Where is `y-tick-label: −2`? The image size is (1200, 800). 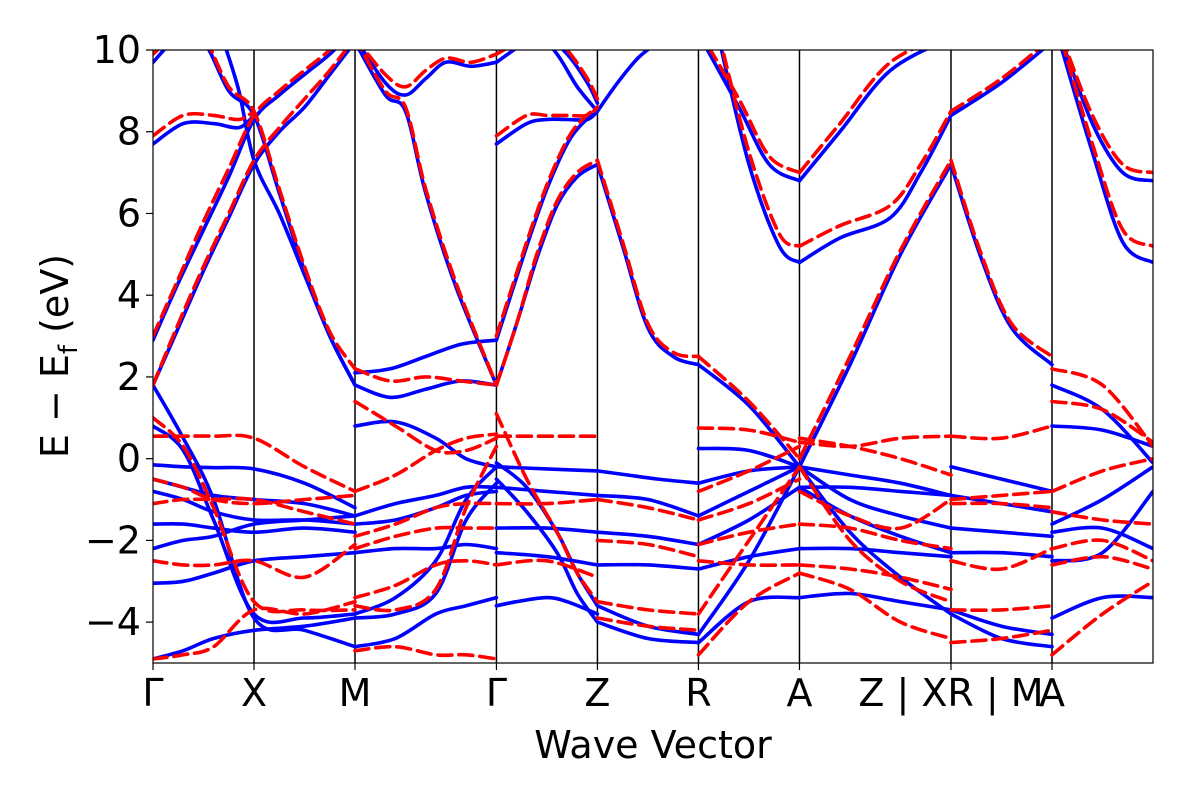 y-tick-label: −2 is located at coordinates (113, 540).